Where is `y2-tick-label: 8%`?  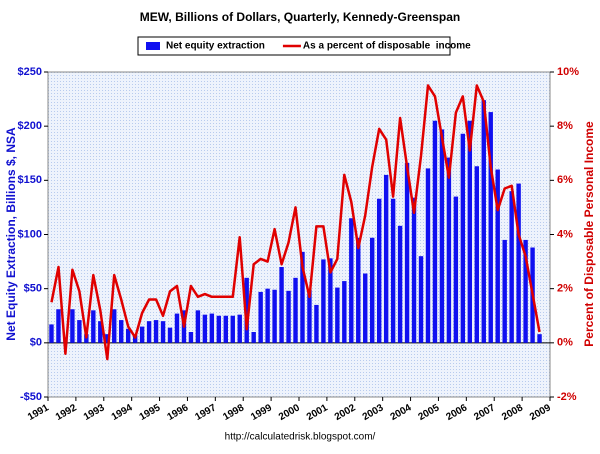 y2-tick-label: 8% is located at coordinates (565, 126).